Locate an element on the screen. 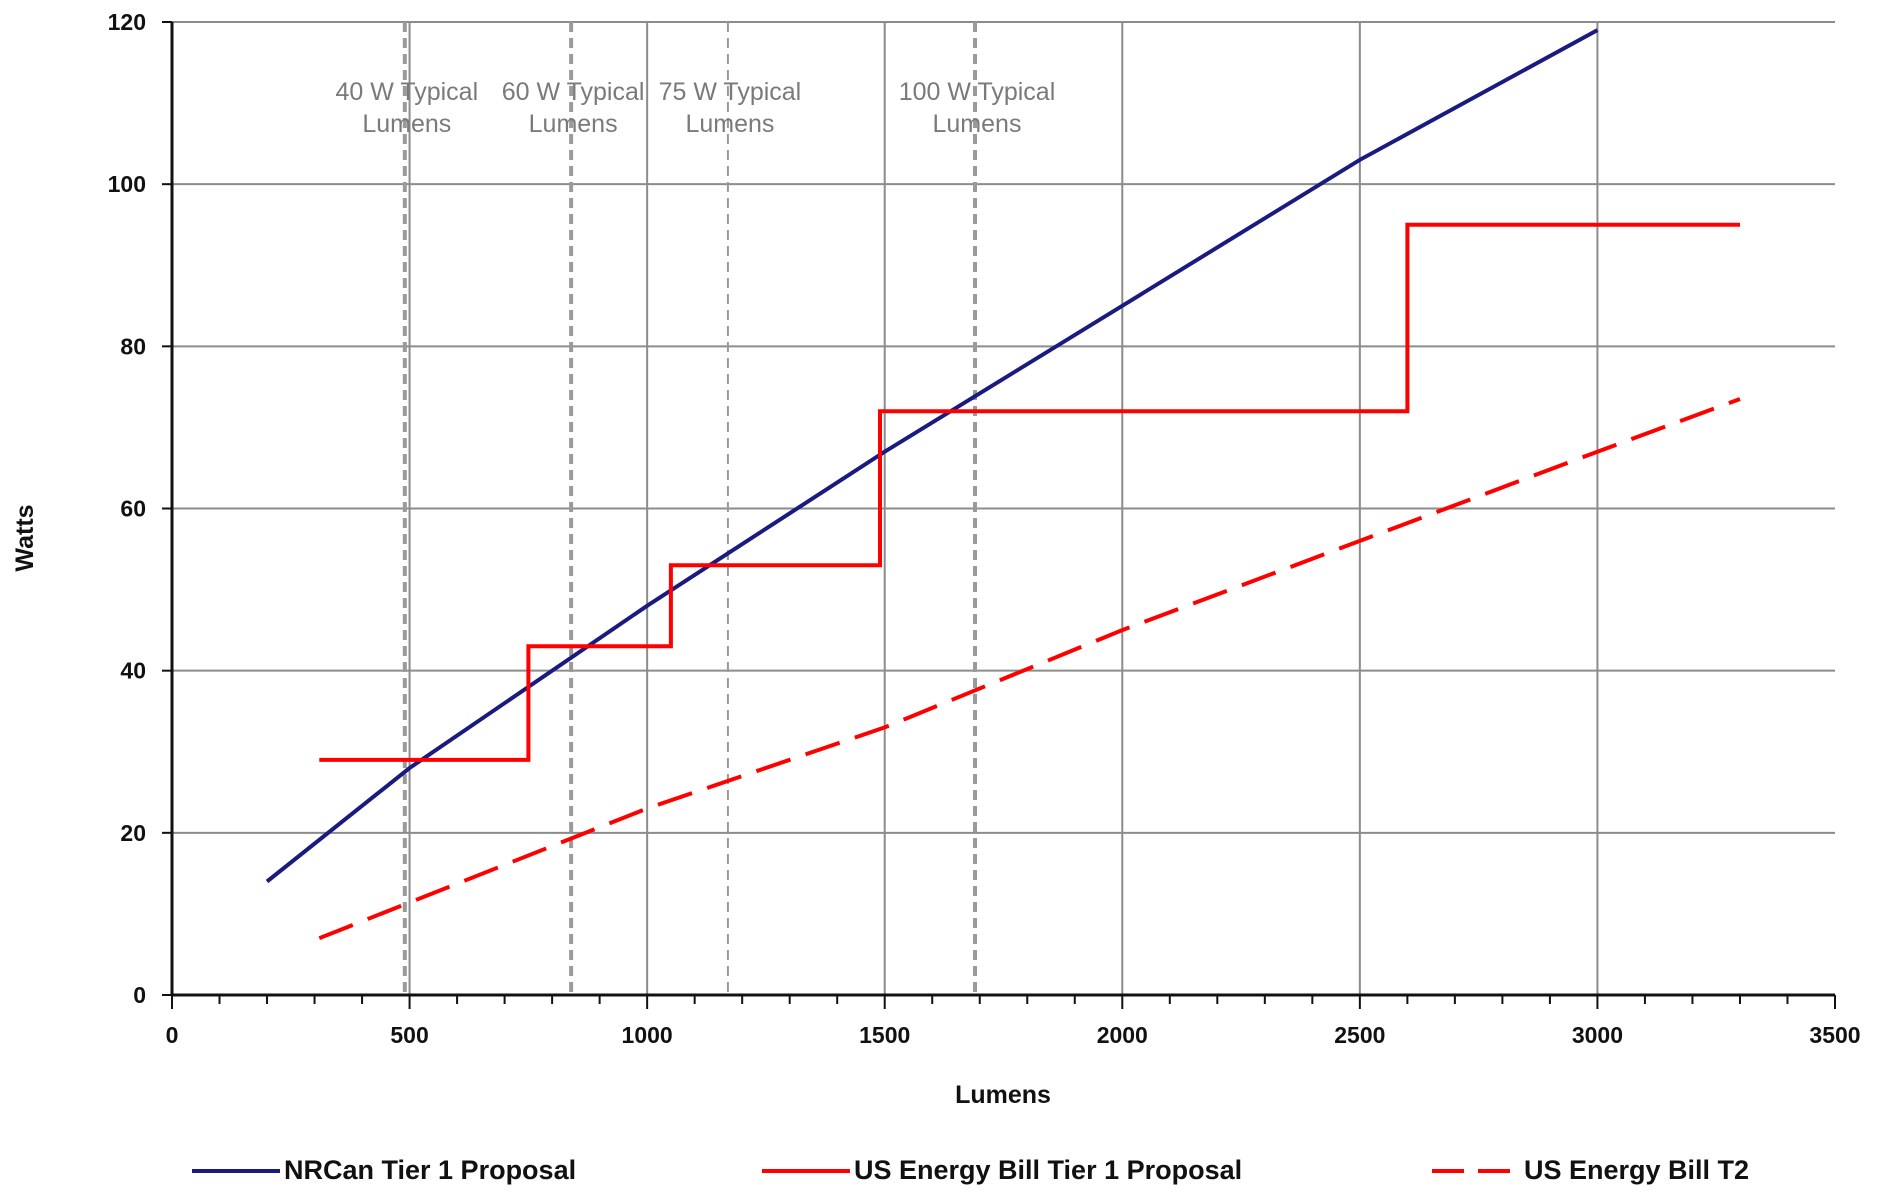 Image resolution: width=1883 pixels, height=1200 pixels. reference-label-line1: 40 W Typical is located at coordinates (406, 92).